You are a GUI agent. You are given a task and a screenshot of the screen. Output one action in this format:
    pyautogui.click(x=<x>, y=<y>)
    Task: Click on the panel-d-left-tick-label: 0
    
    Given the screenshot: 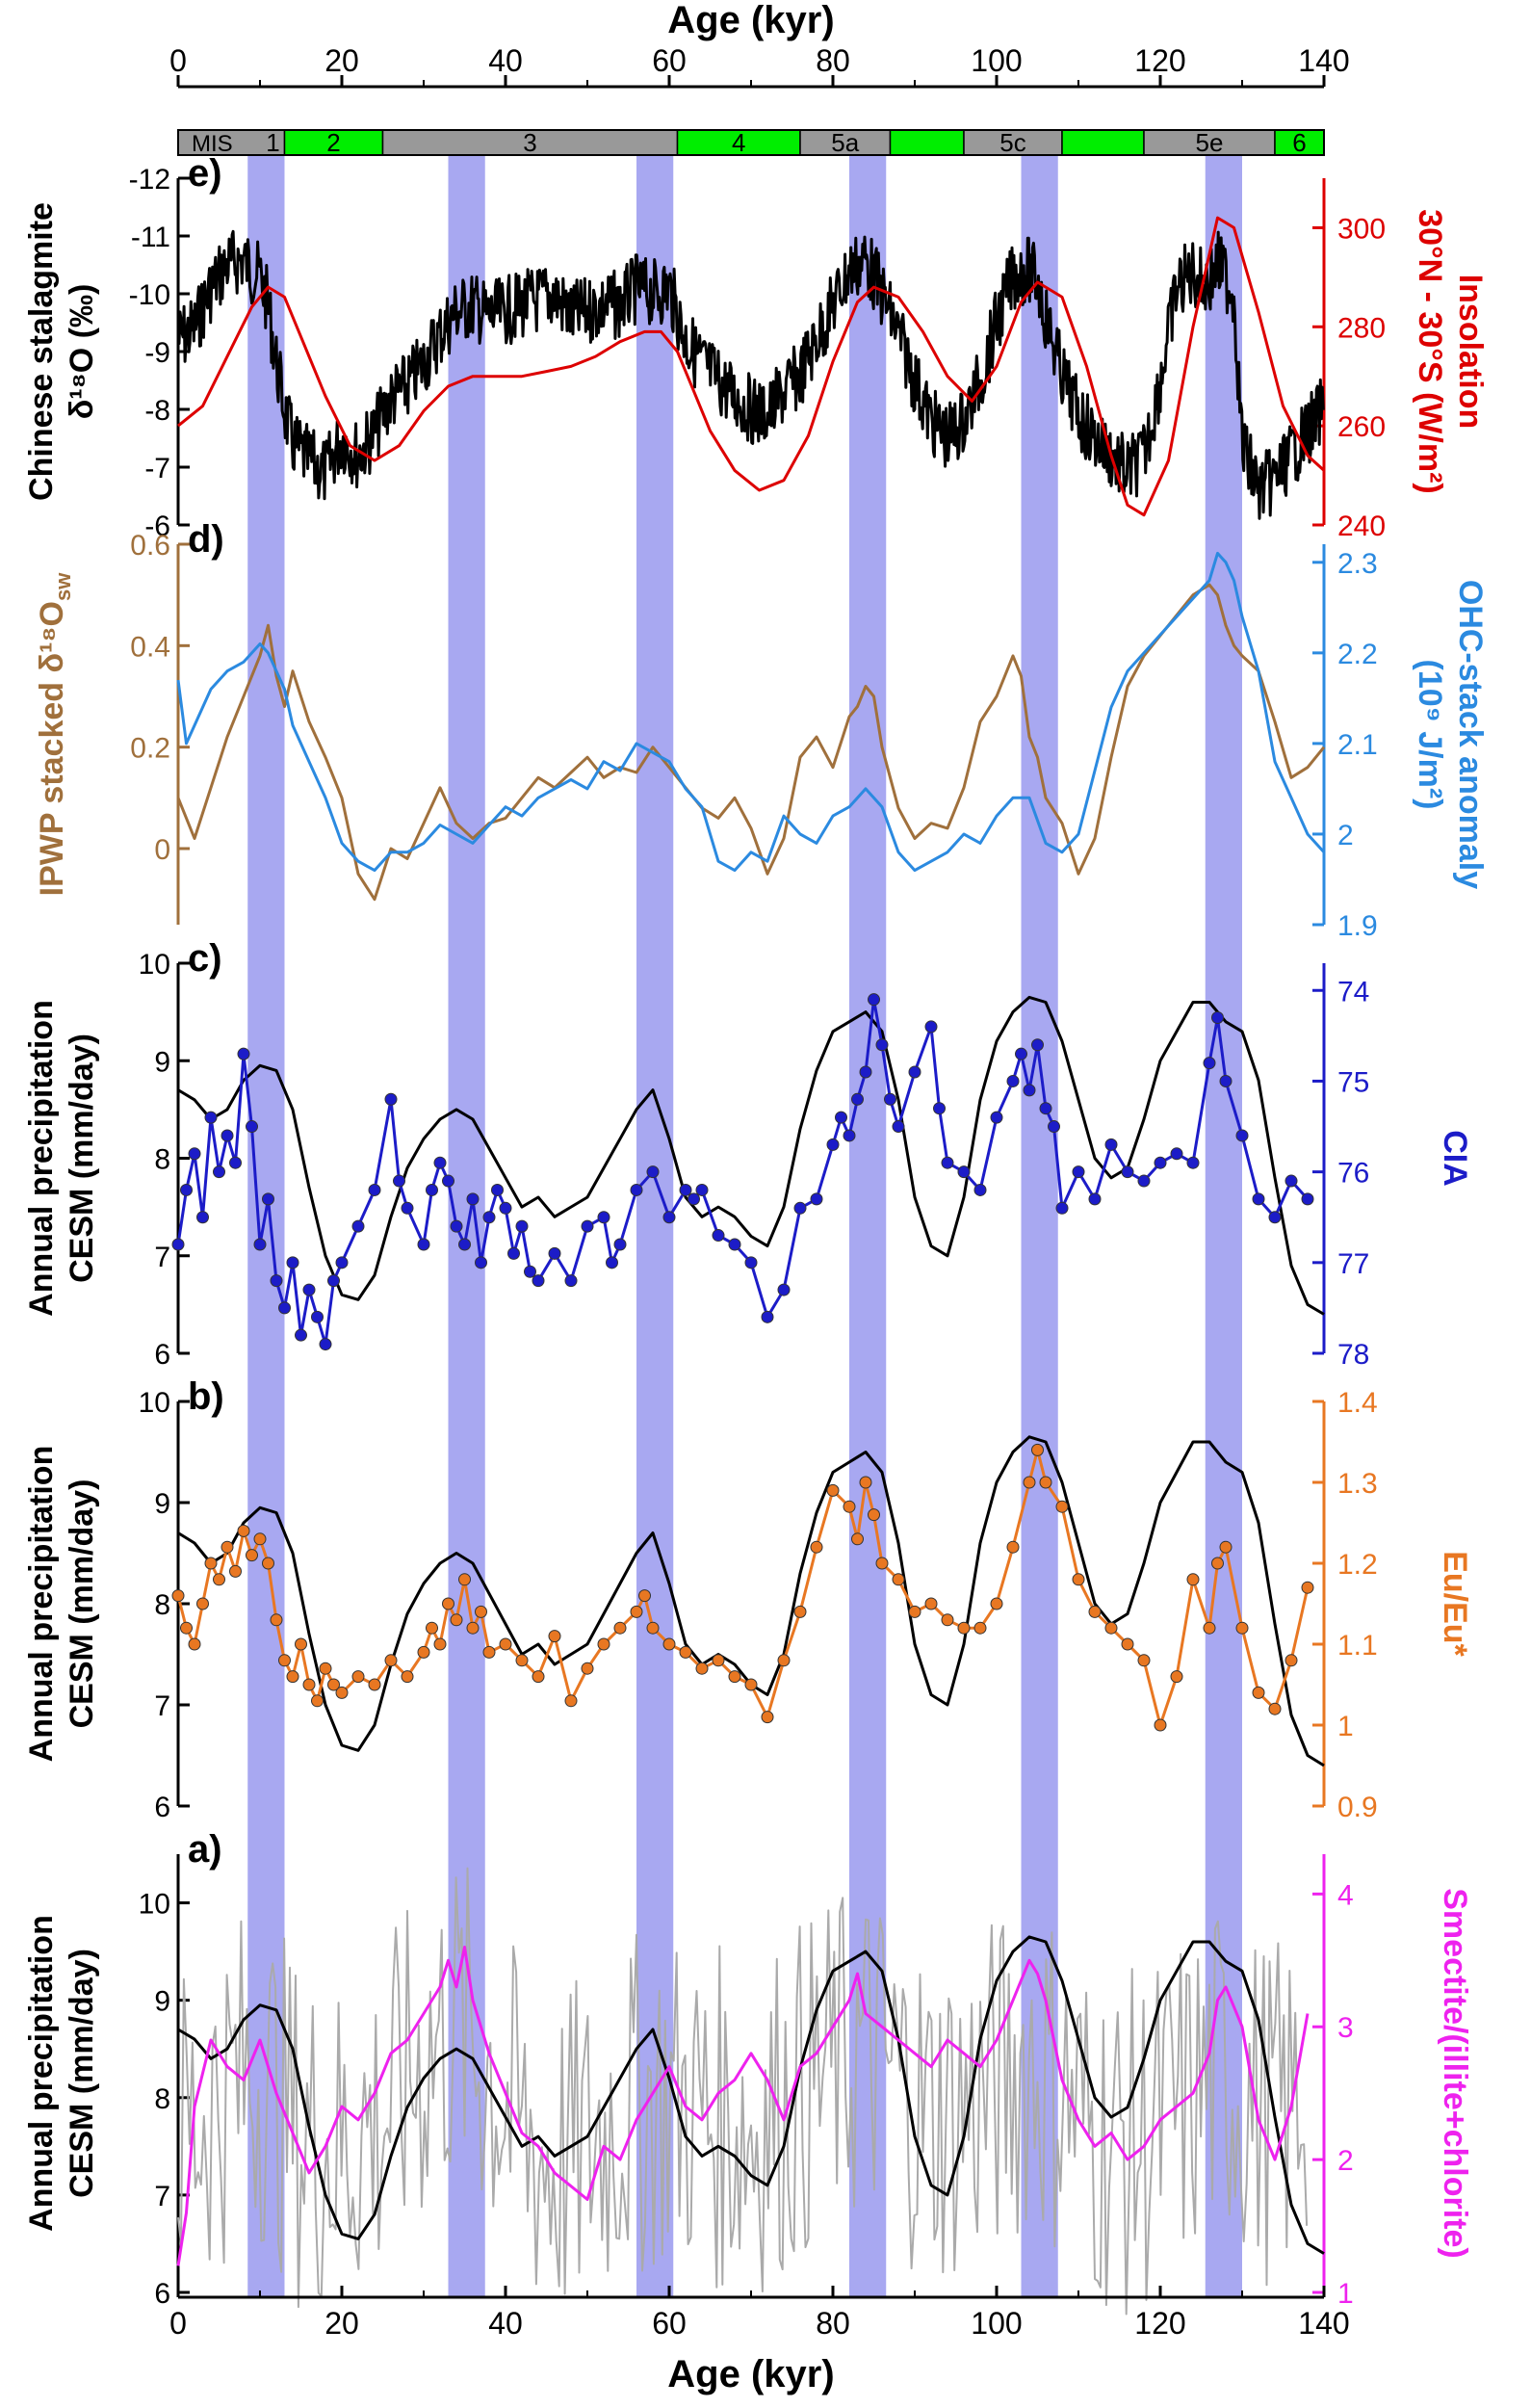 What is the action you would take?
    pyautogui.click(x=162, y=850)
    